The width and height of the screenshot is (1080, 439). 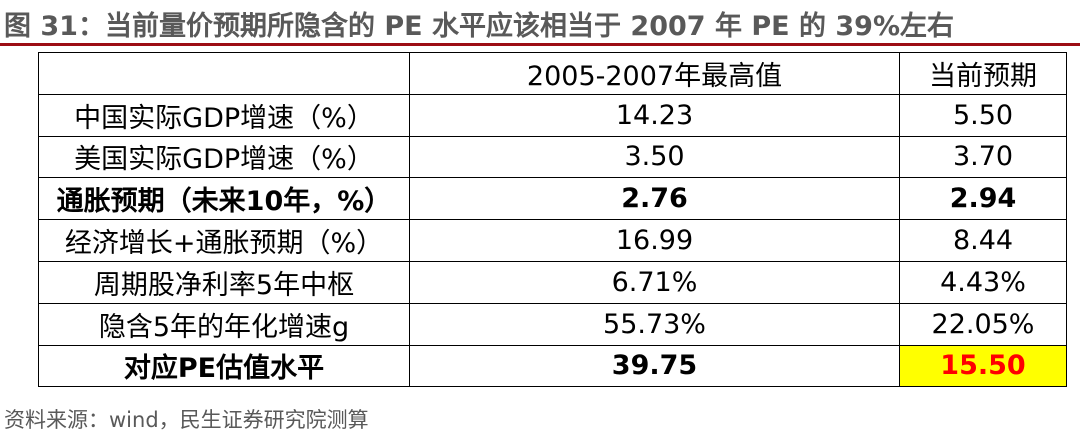 What do you see at coordinates (654, 157) in the screenshot?
I see `cell-max-2005-2007: 3.50` at bounding box center [654, 157].